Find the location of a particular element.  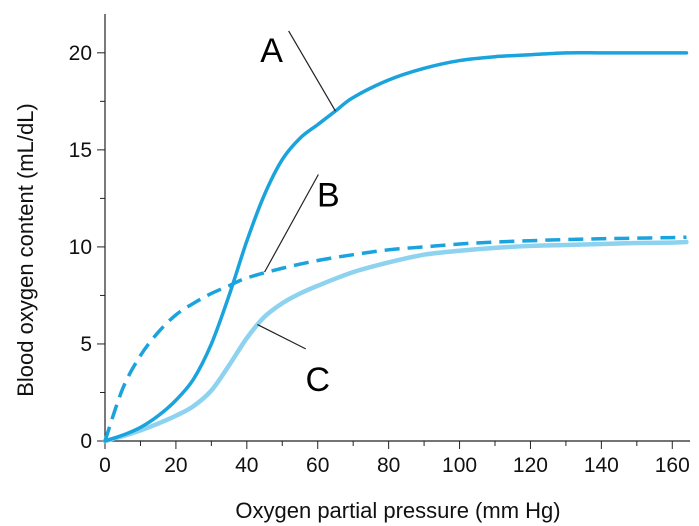

x-tick-label: 60 is located at coordinates (317, 465).